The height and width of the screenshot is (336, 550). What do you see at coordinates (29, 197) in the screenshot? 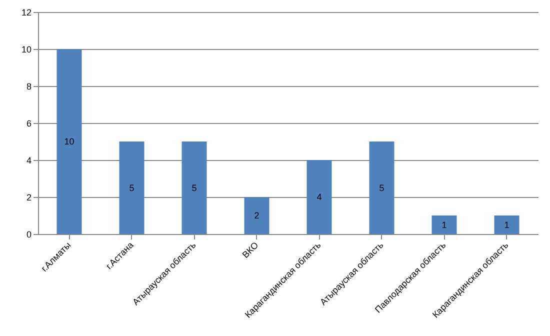
I see `y-tick-label: 2` at bounding box center [29, 197].